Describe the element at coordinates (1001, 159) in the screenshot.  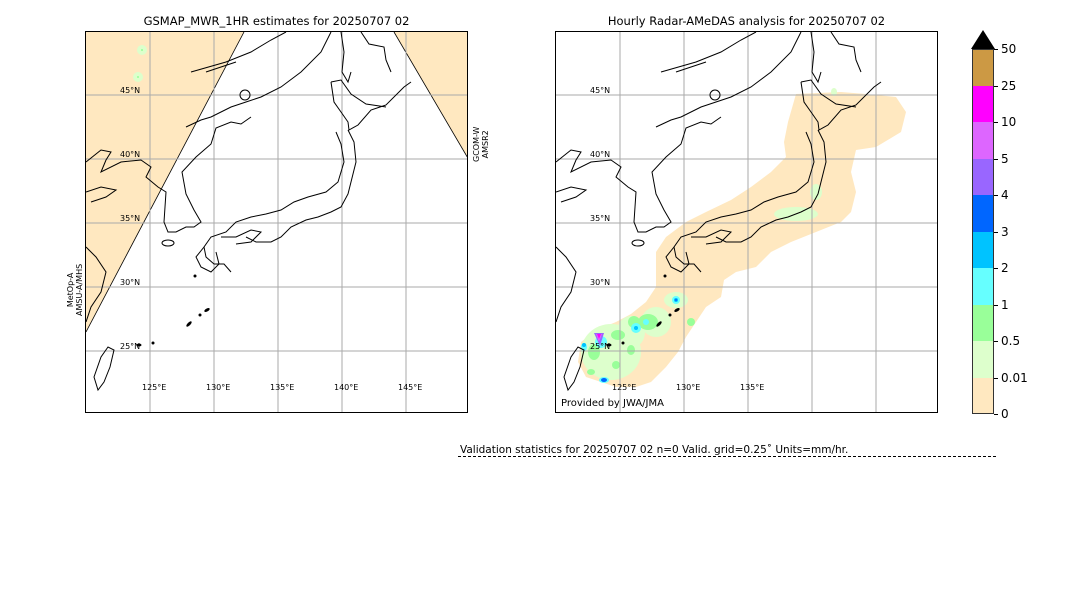
I see `colorbar-tick-5: 5` at that location.